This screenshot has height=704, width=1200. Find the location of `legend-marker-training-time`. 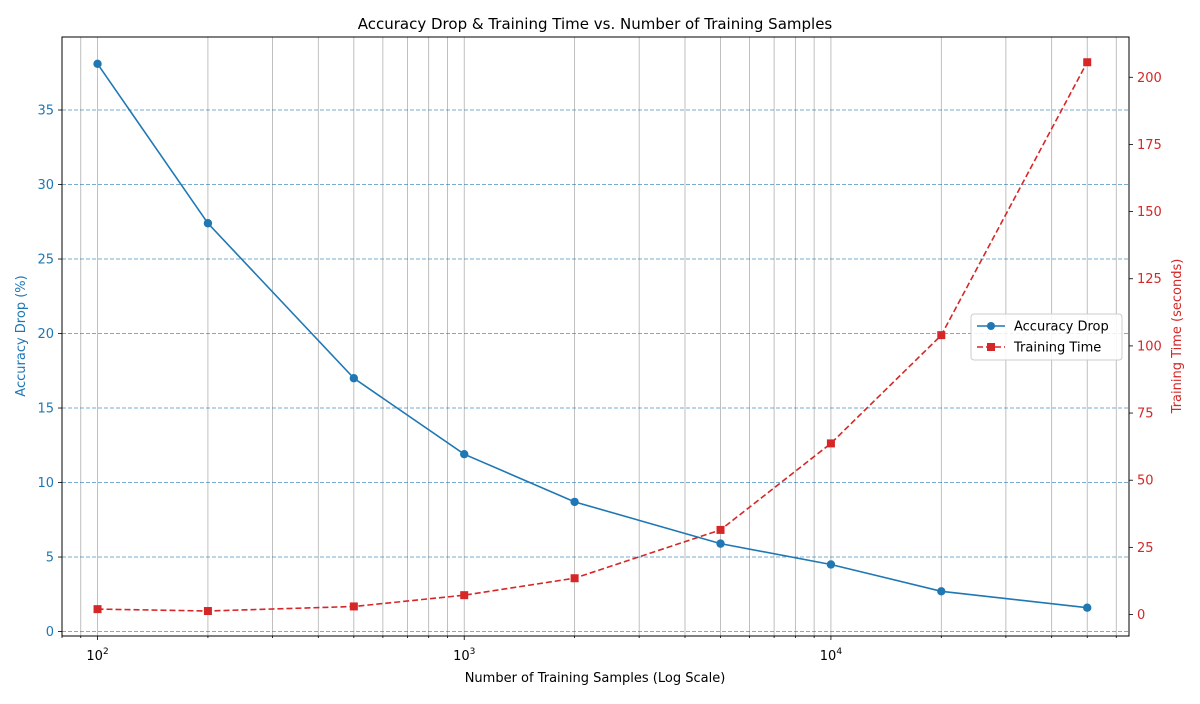

legend-marker-training-time is located at coordinates (991, 347).